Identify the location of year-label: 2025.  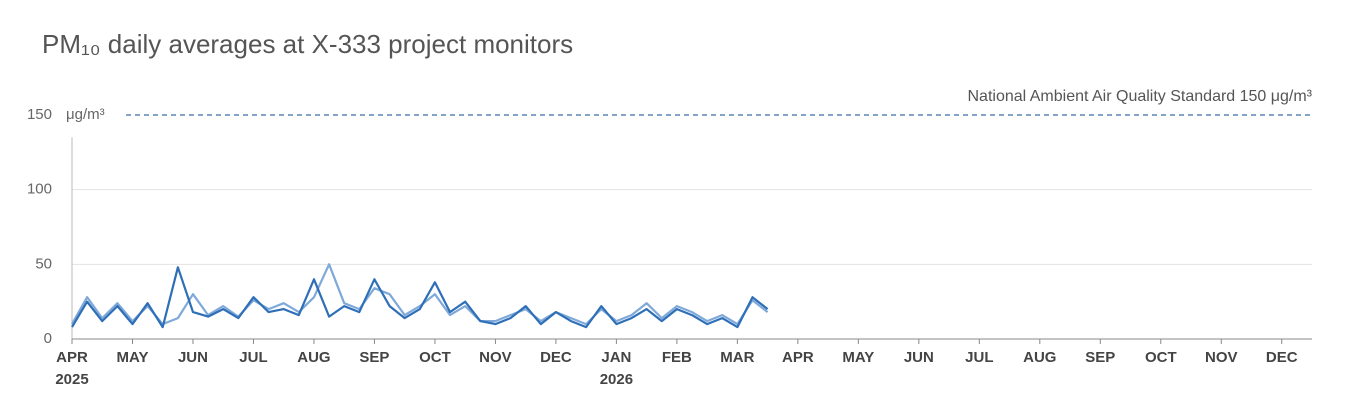
(71, 379).